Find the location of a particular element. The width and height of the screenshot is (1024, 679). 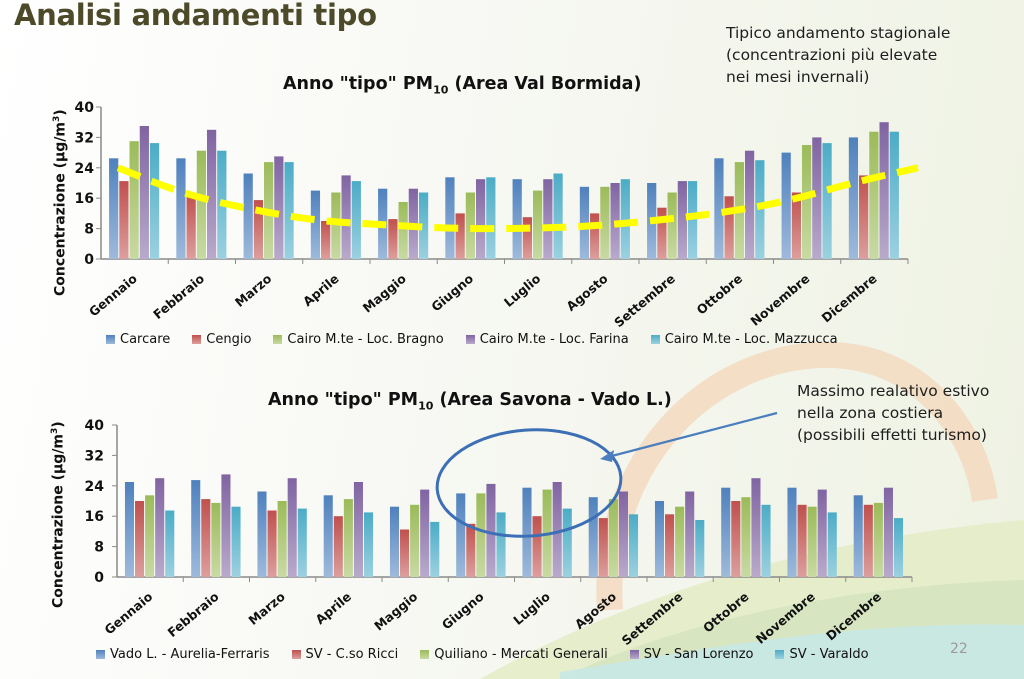

x-category-label: Marzo is located at coordinates (266, 608).